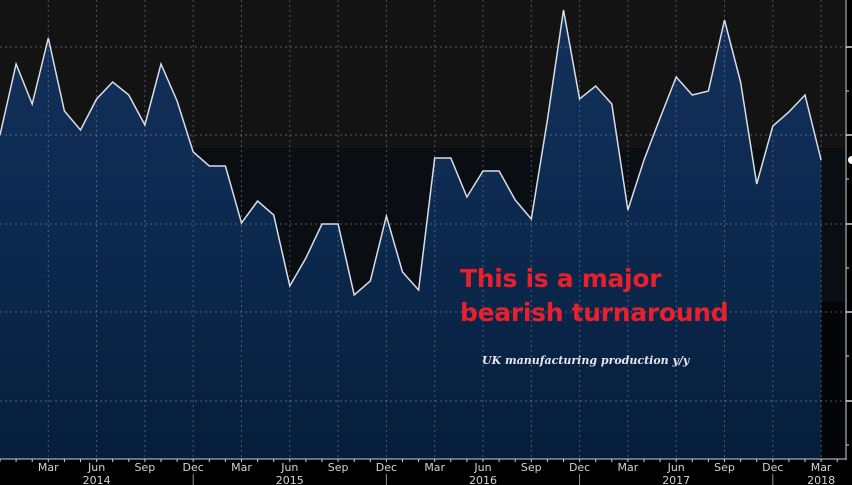 Image resolution: width=852 pixels, height=485 pixels. I want to click on annotation-line-2: bearish turnaround, so click(594, 312).